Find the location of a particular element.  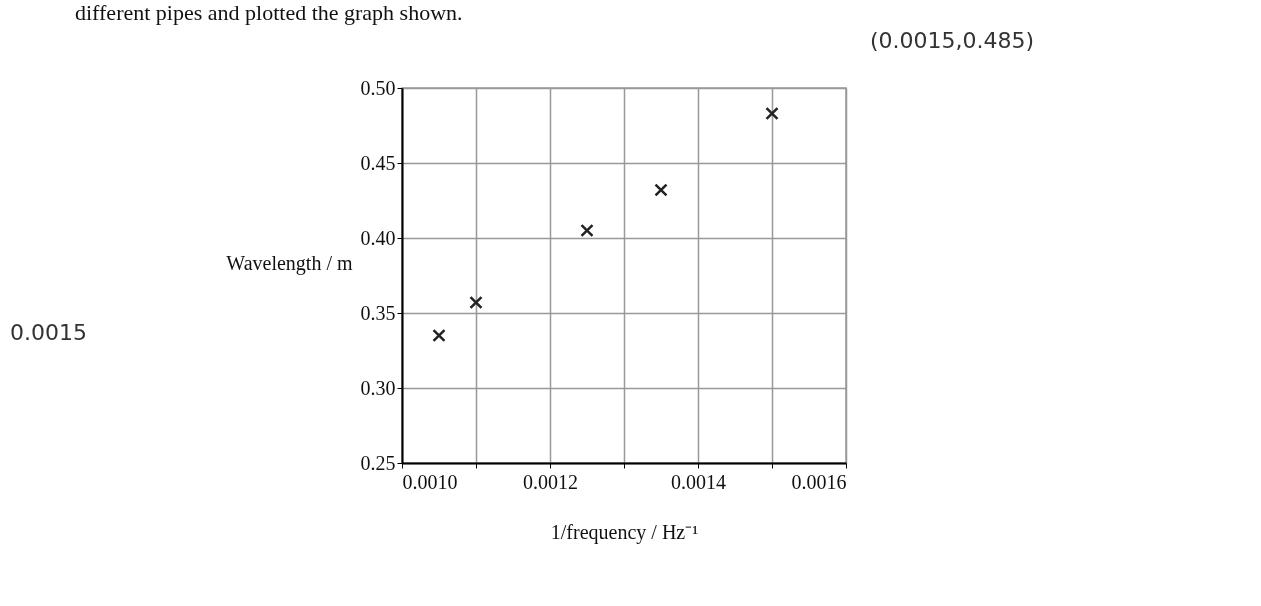

x-tick-label: 0.0012 is located at coordinates (550, 481).